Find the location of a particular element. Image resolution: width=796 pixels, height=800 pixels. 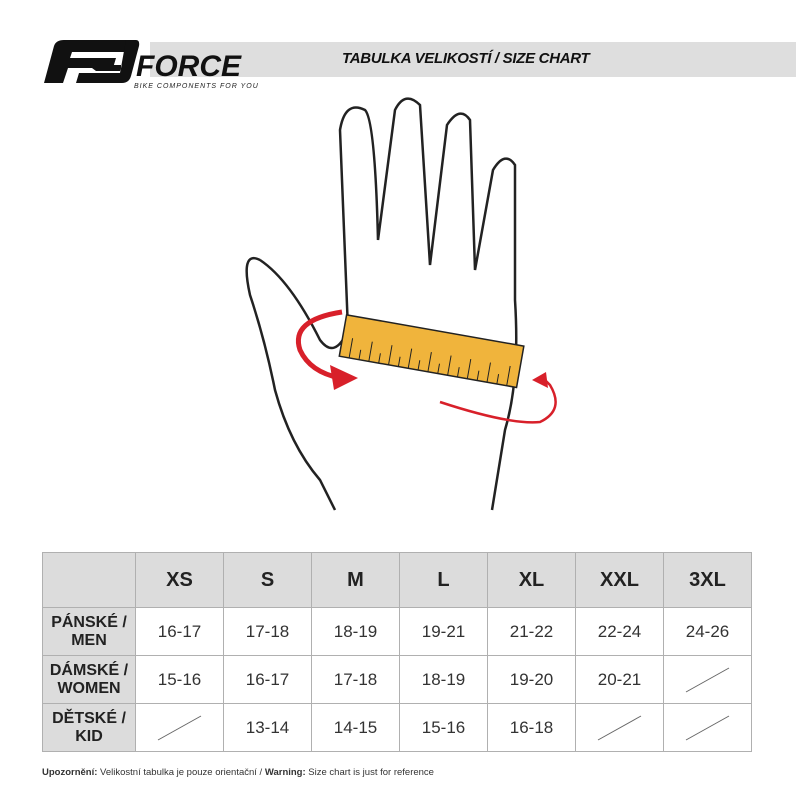

title-band is located at coordinates (473, 59).